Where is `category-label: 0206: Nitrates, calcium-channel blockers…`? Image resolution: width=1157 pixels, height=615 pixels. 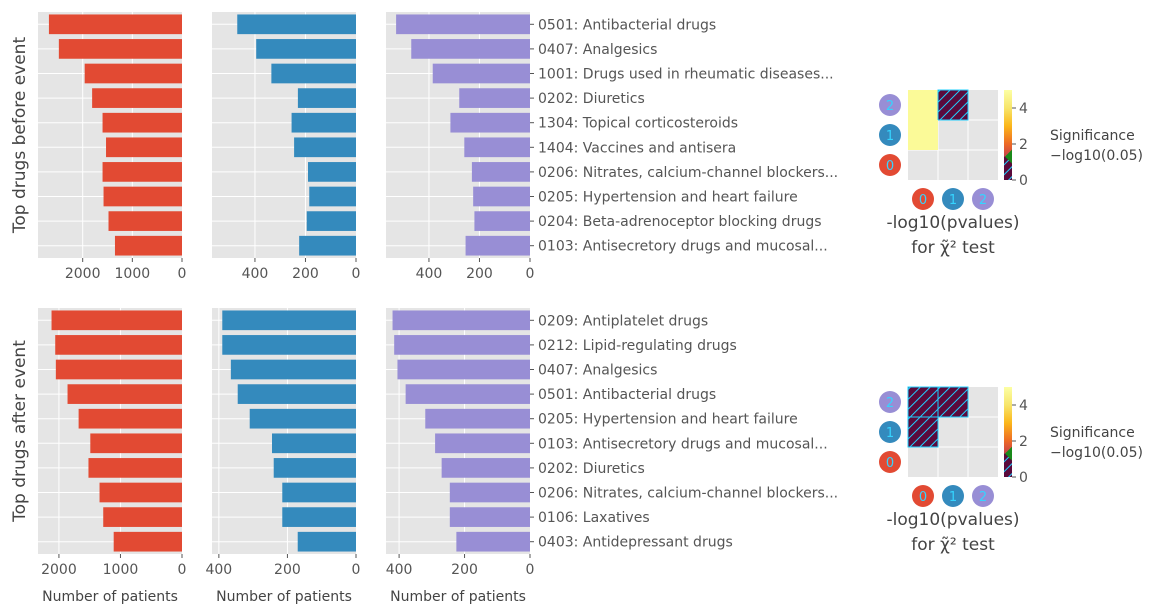 category-label: 0206: Nitrates, calcium-channel blockers… is located at coordinates (688, 173).